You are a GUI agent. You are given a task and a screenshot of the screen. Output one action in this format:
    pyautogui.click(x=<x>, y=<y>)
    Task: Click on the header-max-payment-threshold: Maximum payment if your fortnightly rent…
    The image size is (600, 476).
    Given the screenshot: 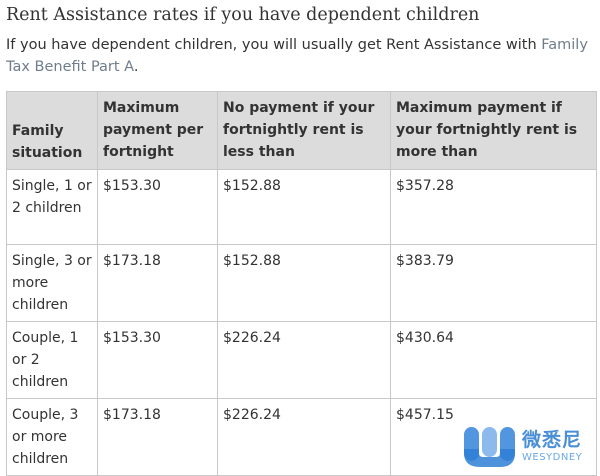 What is the action you would take?
    pyautogui.click(x=493, y=130)
    